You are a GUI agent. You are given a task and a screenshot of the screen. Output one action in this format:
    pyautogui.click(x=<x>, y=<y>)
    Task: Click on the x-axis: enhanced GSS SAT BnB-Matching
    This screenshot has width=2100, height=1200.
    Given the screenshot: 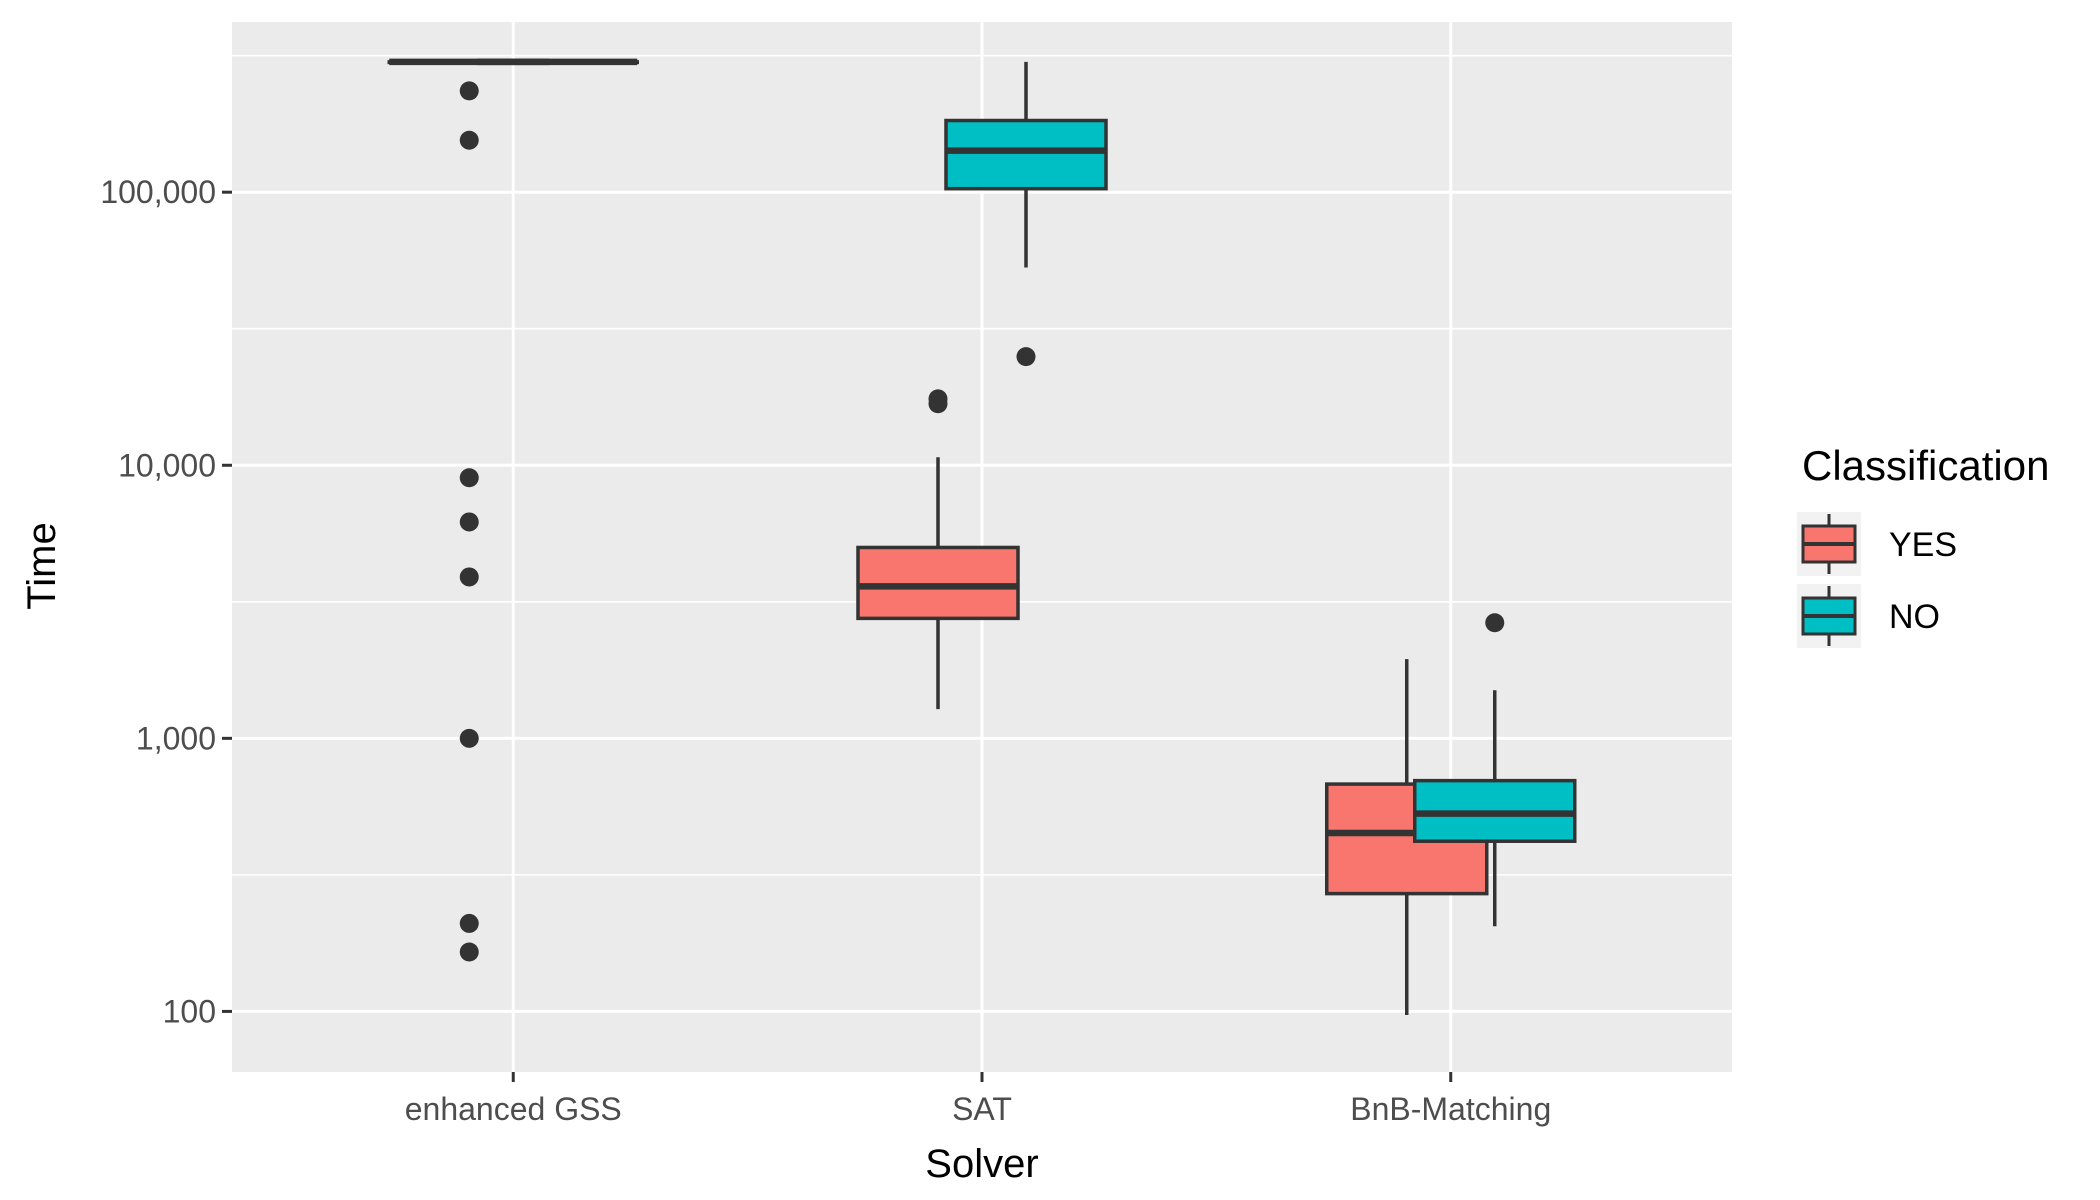 What is the action you would take?
    pyautogui.click(x=978, y=1099)
    